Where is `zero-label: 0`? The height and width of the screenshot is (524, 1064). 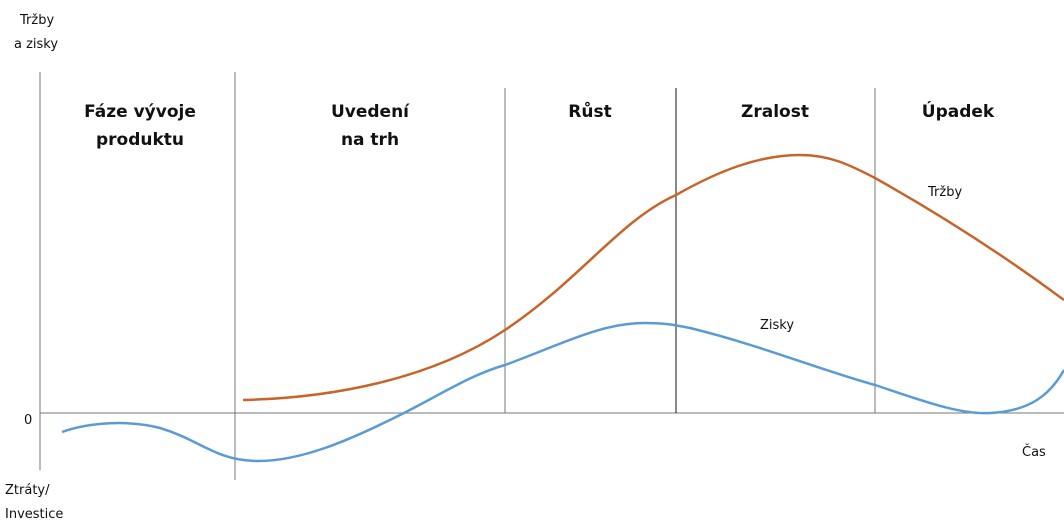 zero-label: 0 is located at coordinates (28, 420).